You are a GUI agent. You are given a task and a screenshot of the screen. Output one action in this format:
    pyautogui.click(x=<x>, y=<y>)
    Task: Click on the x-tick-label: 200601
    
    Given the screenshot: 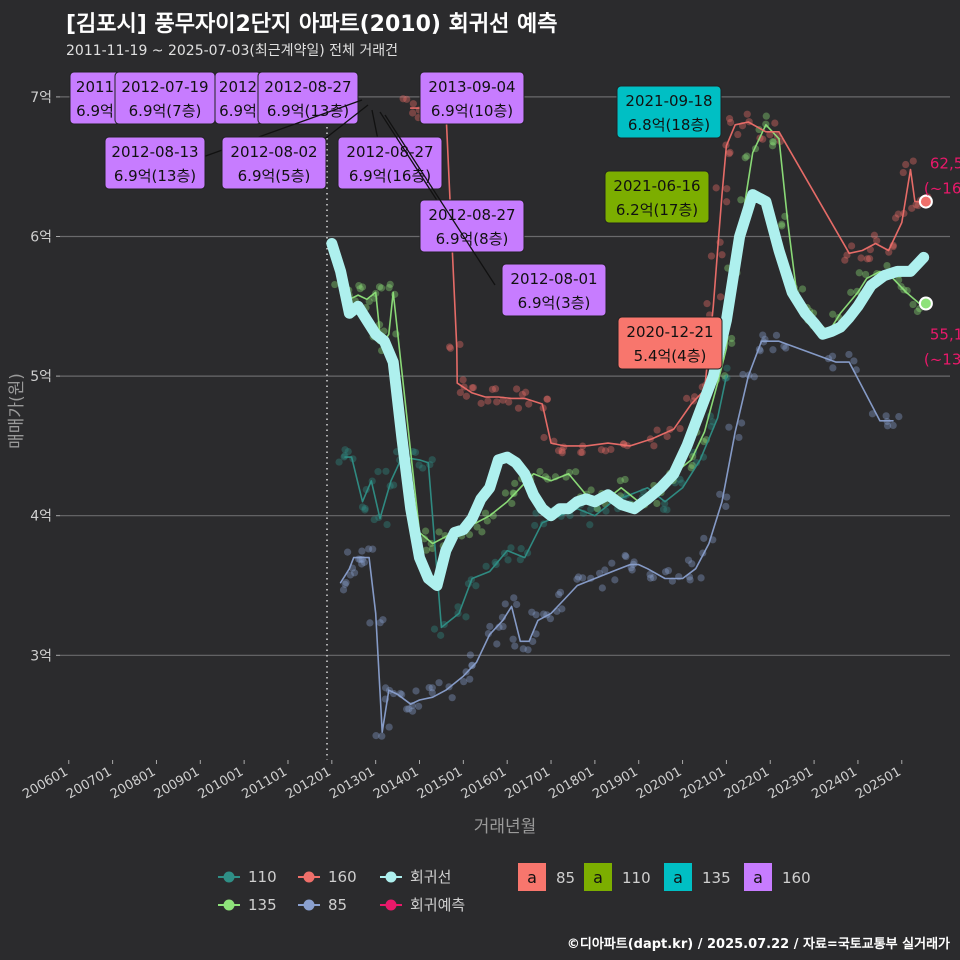 What is the action you would take?
    pyautogui.click(x=45, y=783)
    